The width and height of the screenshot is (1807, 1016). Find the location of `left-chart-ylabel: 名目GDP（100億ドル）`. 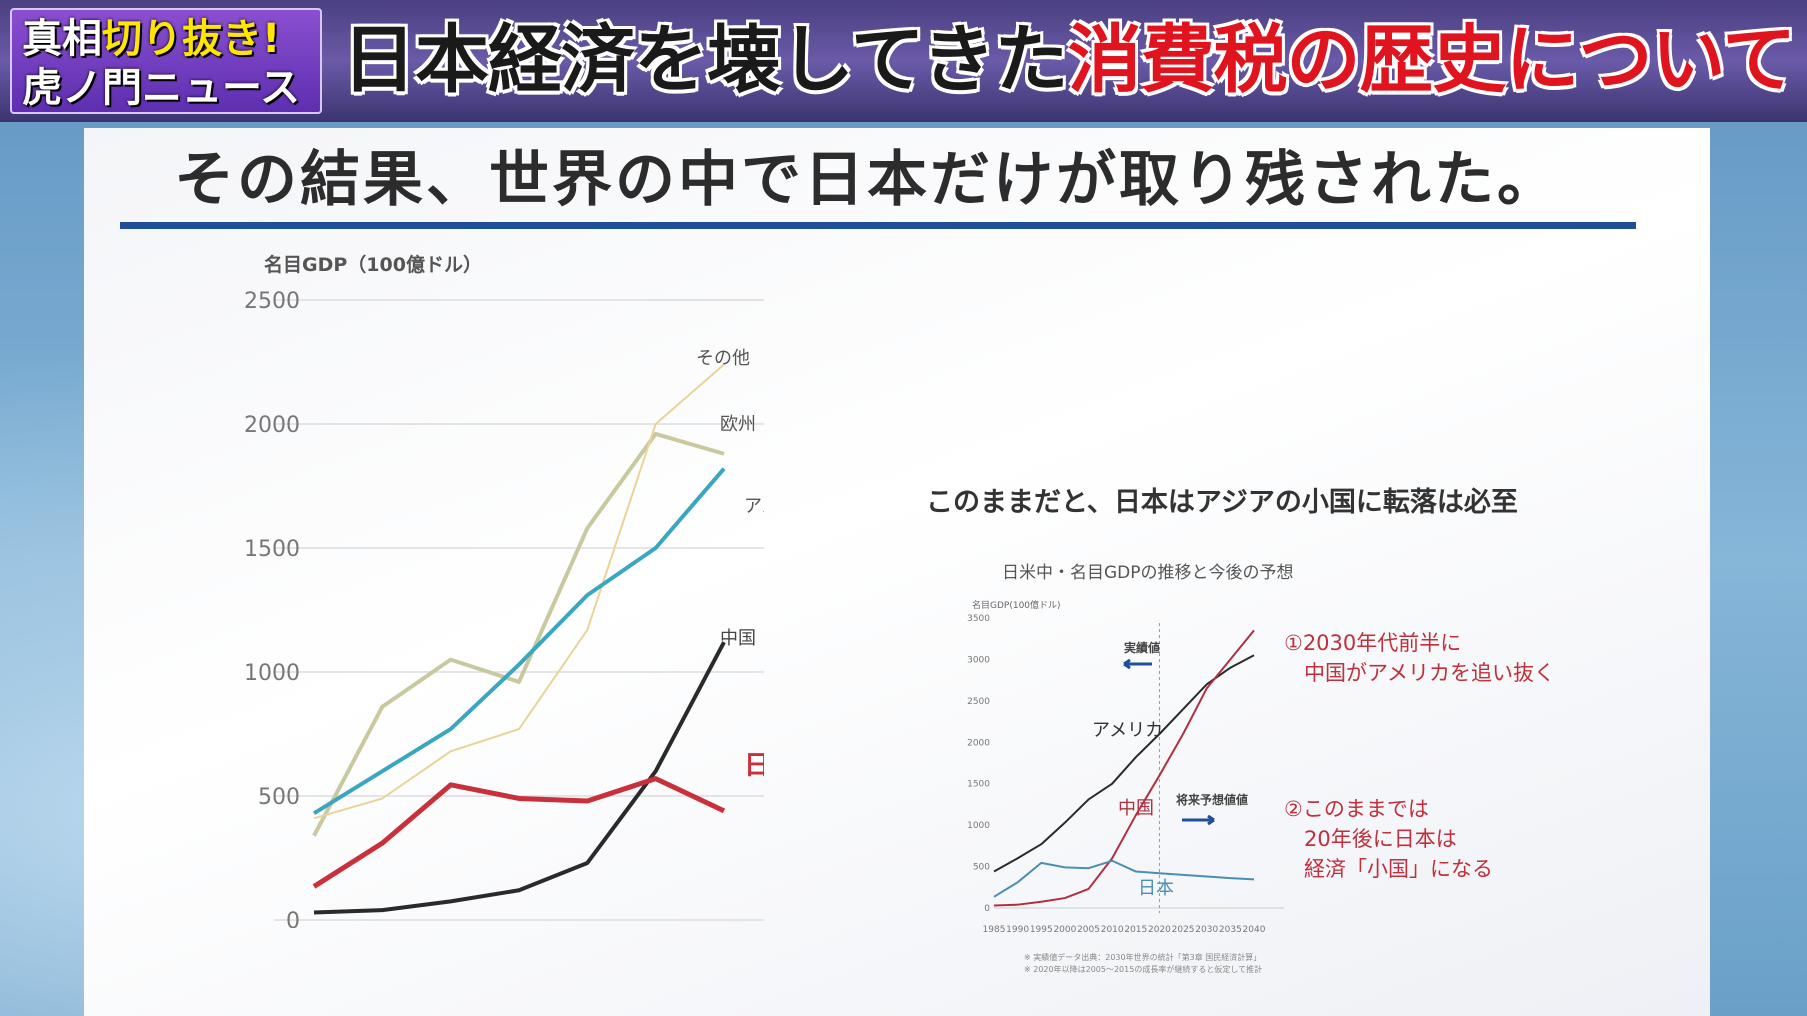

left-chart-ylabel: 名目GDP（100億ドル） is located at coordinates (373, 265).